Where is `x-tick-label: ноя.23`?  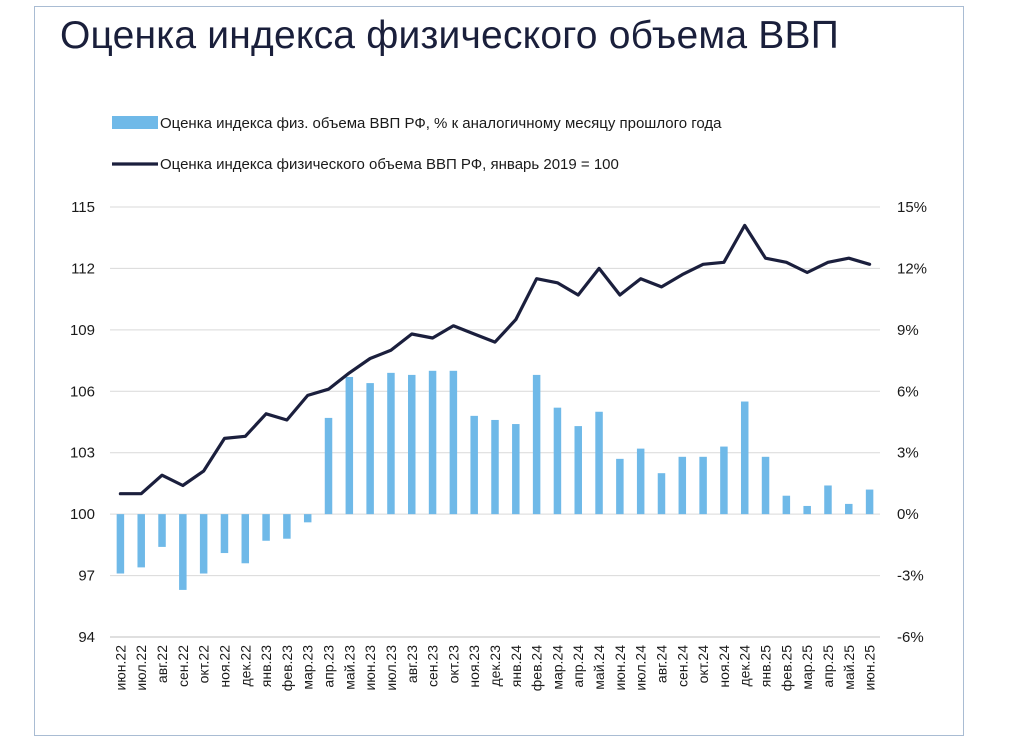 x-tick-label: ноя.23 is located at coordinates (474, 666).